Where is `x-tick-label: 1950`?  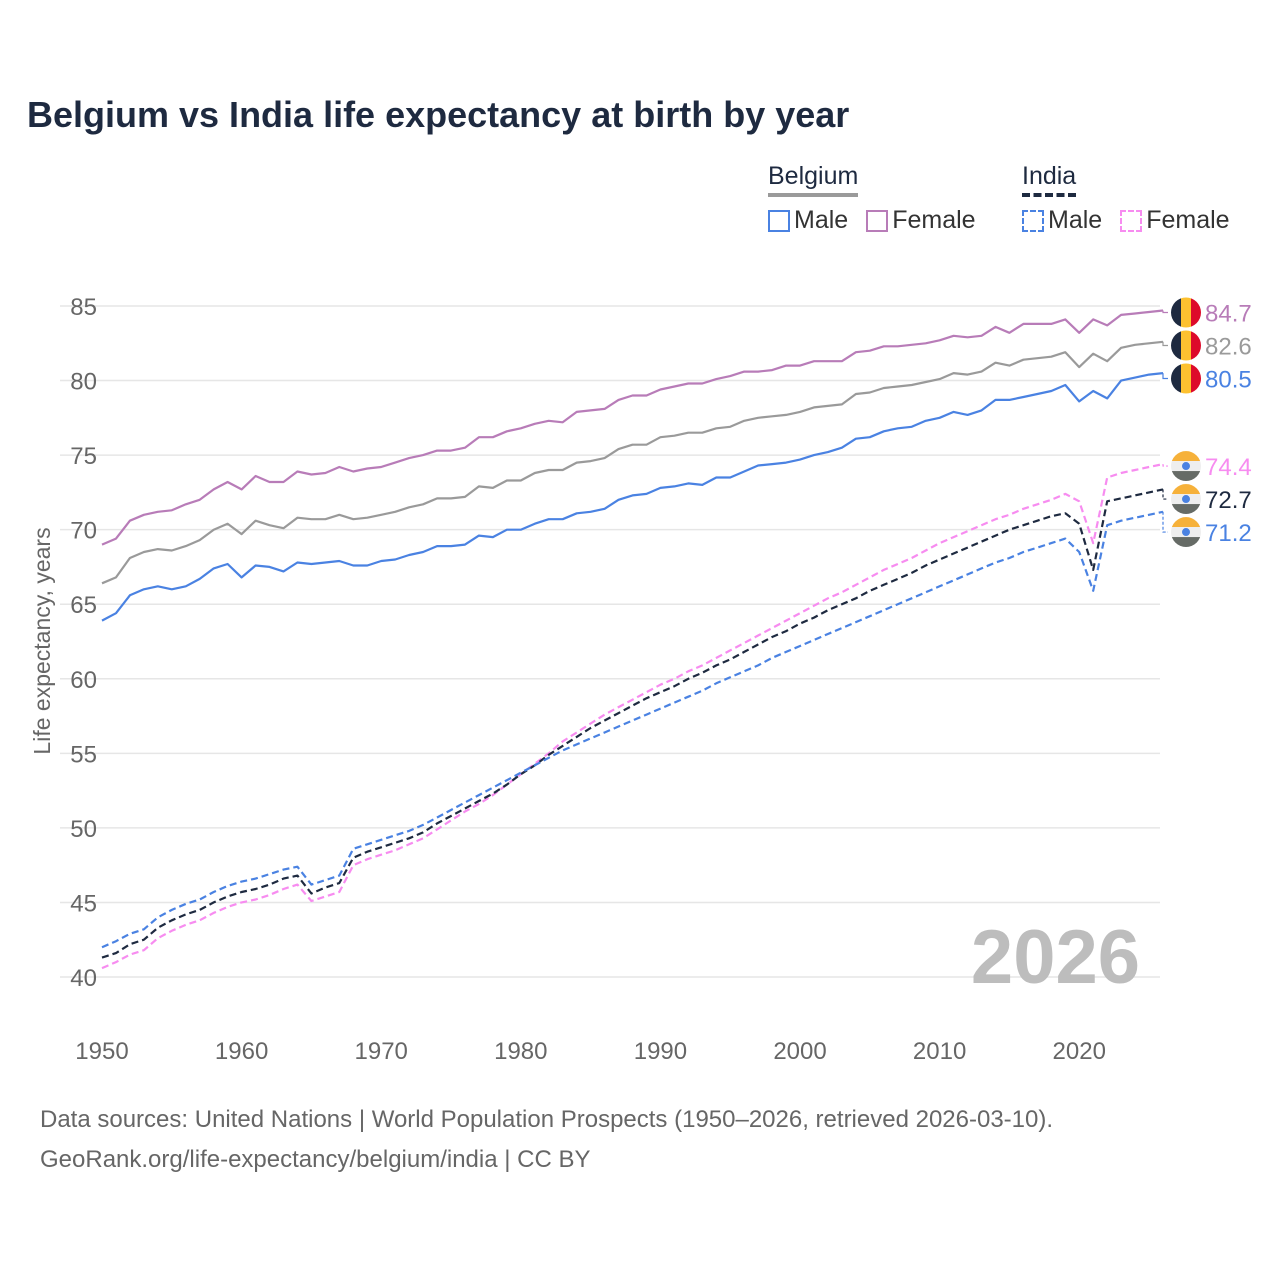
x-tick-label: 1950 is located at coordinates (101, 1051).